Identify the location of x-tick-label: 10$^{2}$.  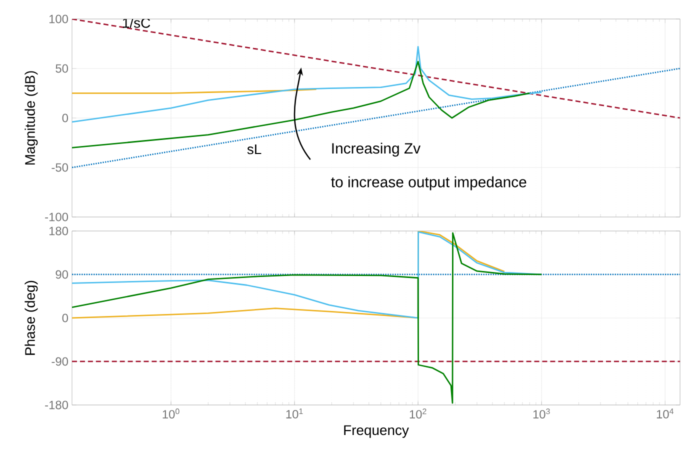
(418, 413).